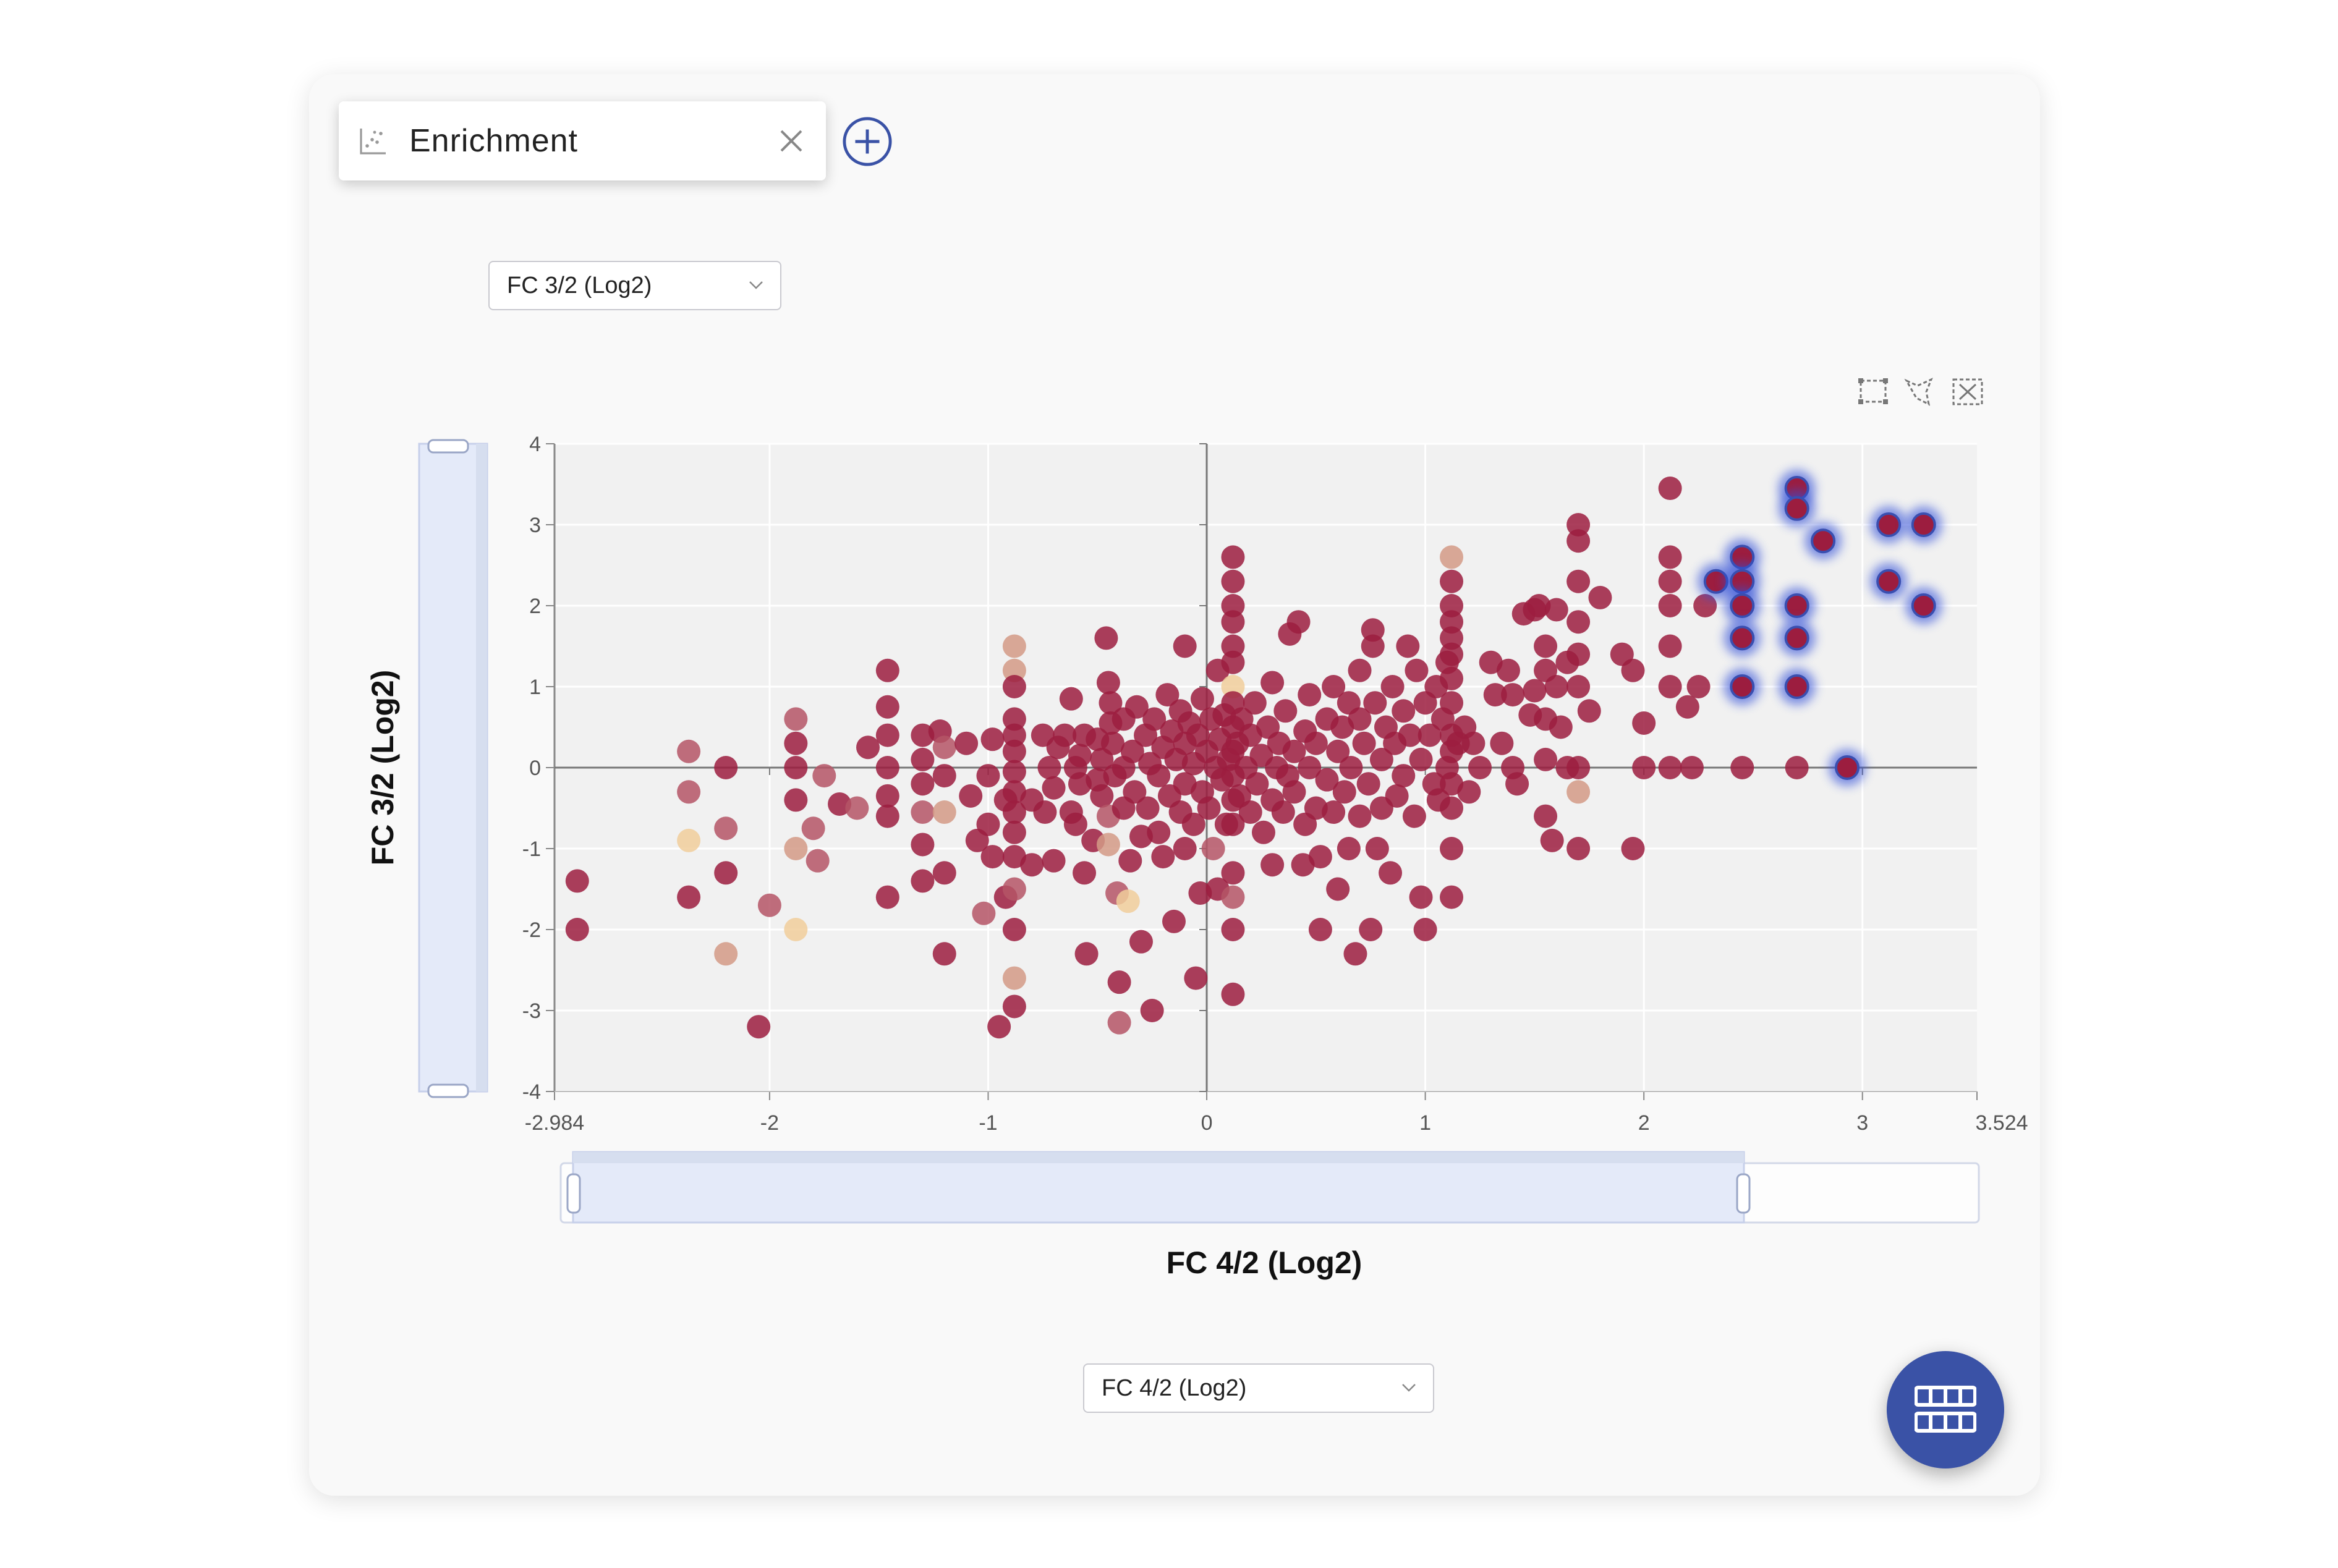  Describe the element at coordinates (448, 446) in the screenshot. I see `y-zoom-handle-top` at that location.